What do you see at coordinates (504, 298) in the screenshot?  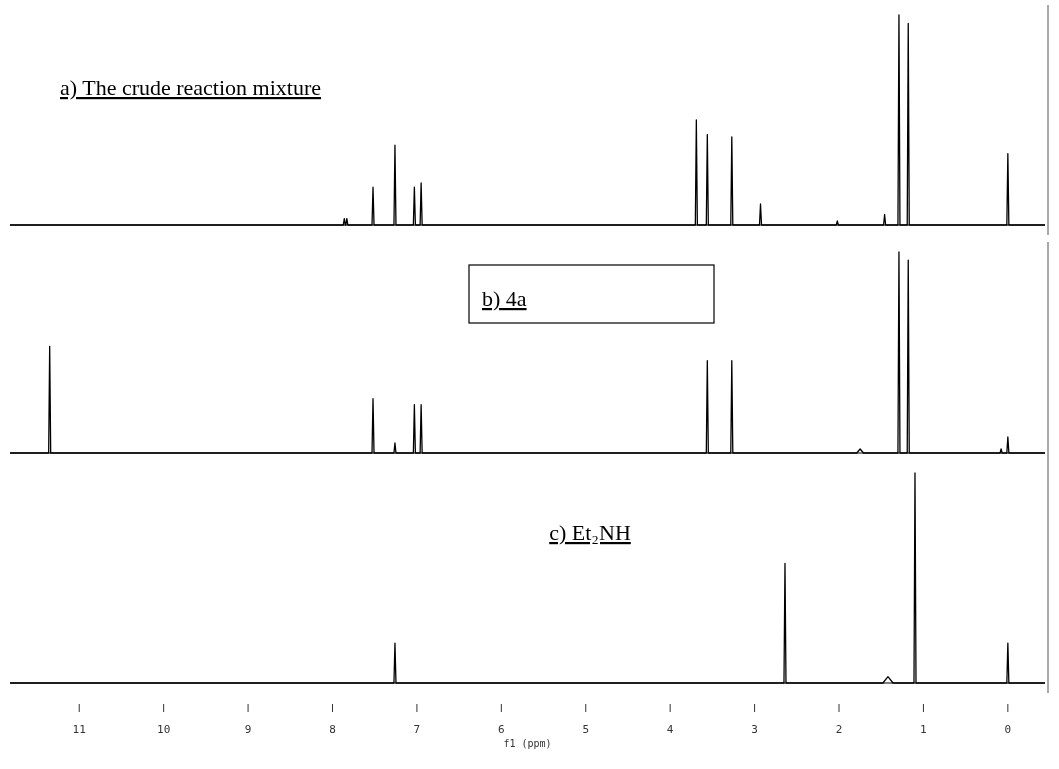 I see `text: b) 4a` at bounding box center [504, 298].